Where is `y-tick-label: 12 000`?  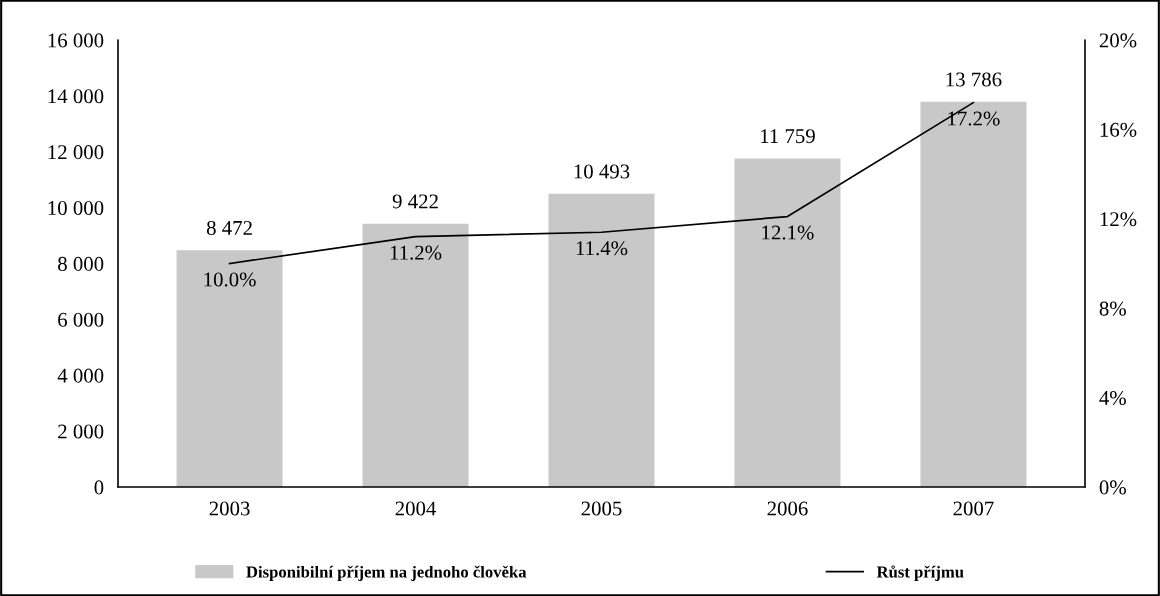
y-tick-label: 12 000 is located at coordinates (76, 152).